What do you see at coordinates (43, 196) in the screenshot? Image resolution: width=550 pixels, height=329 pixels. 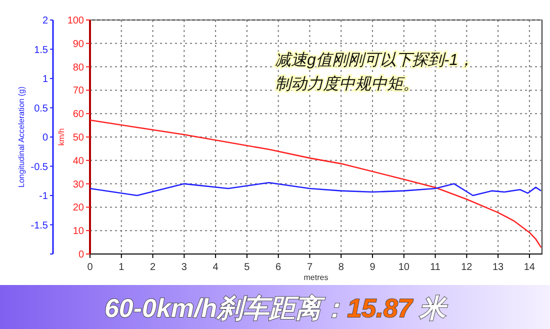 I see `y2-tick-label: -1` at bounding box center [43, 196].